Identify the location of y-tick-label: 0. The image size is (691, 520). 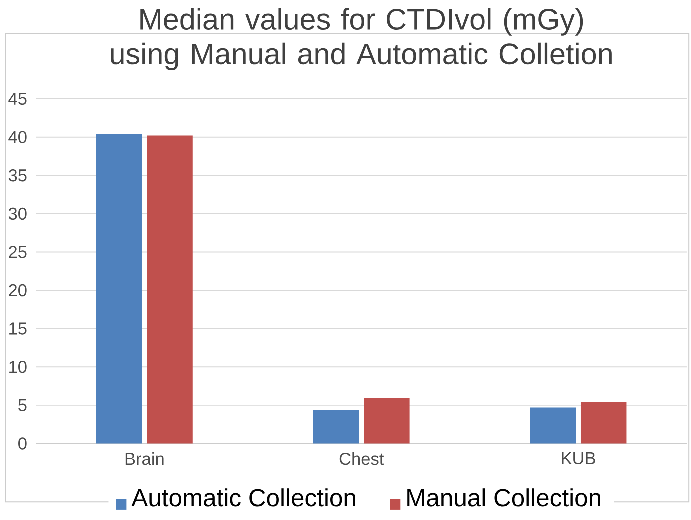
(22, 444).